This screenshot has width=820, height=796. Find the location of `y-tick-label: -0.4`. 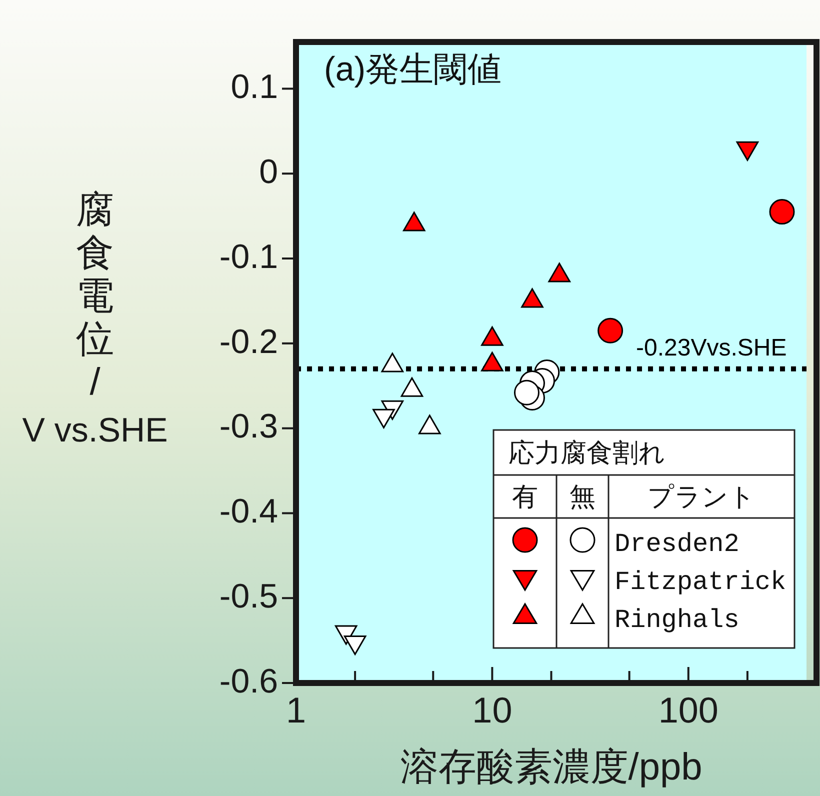

y-tick-label: -0.4 is located at coordinates (248, 511).